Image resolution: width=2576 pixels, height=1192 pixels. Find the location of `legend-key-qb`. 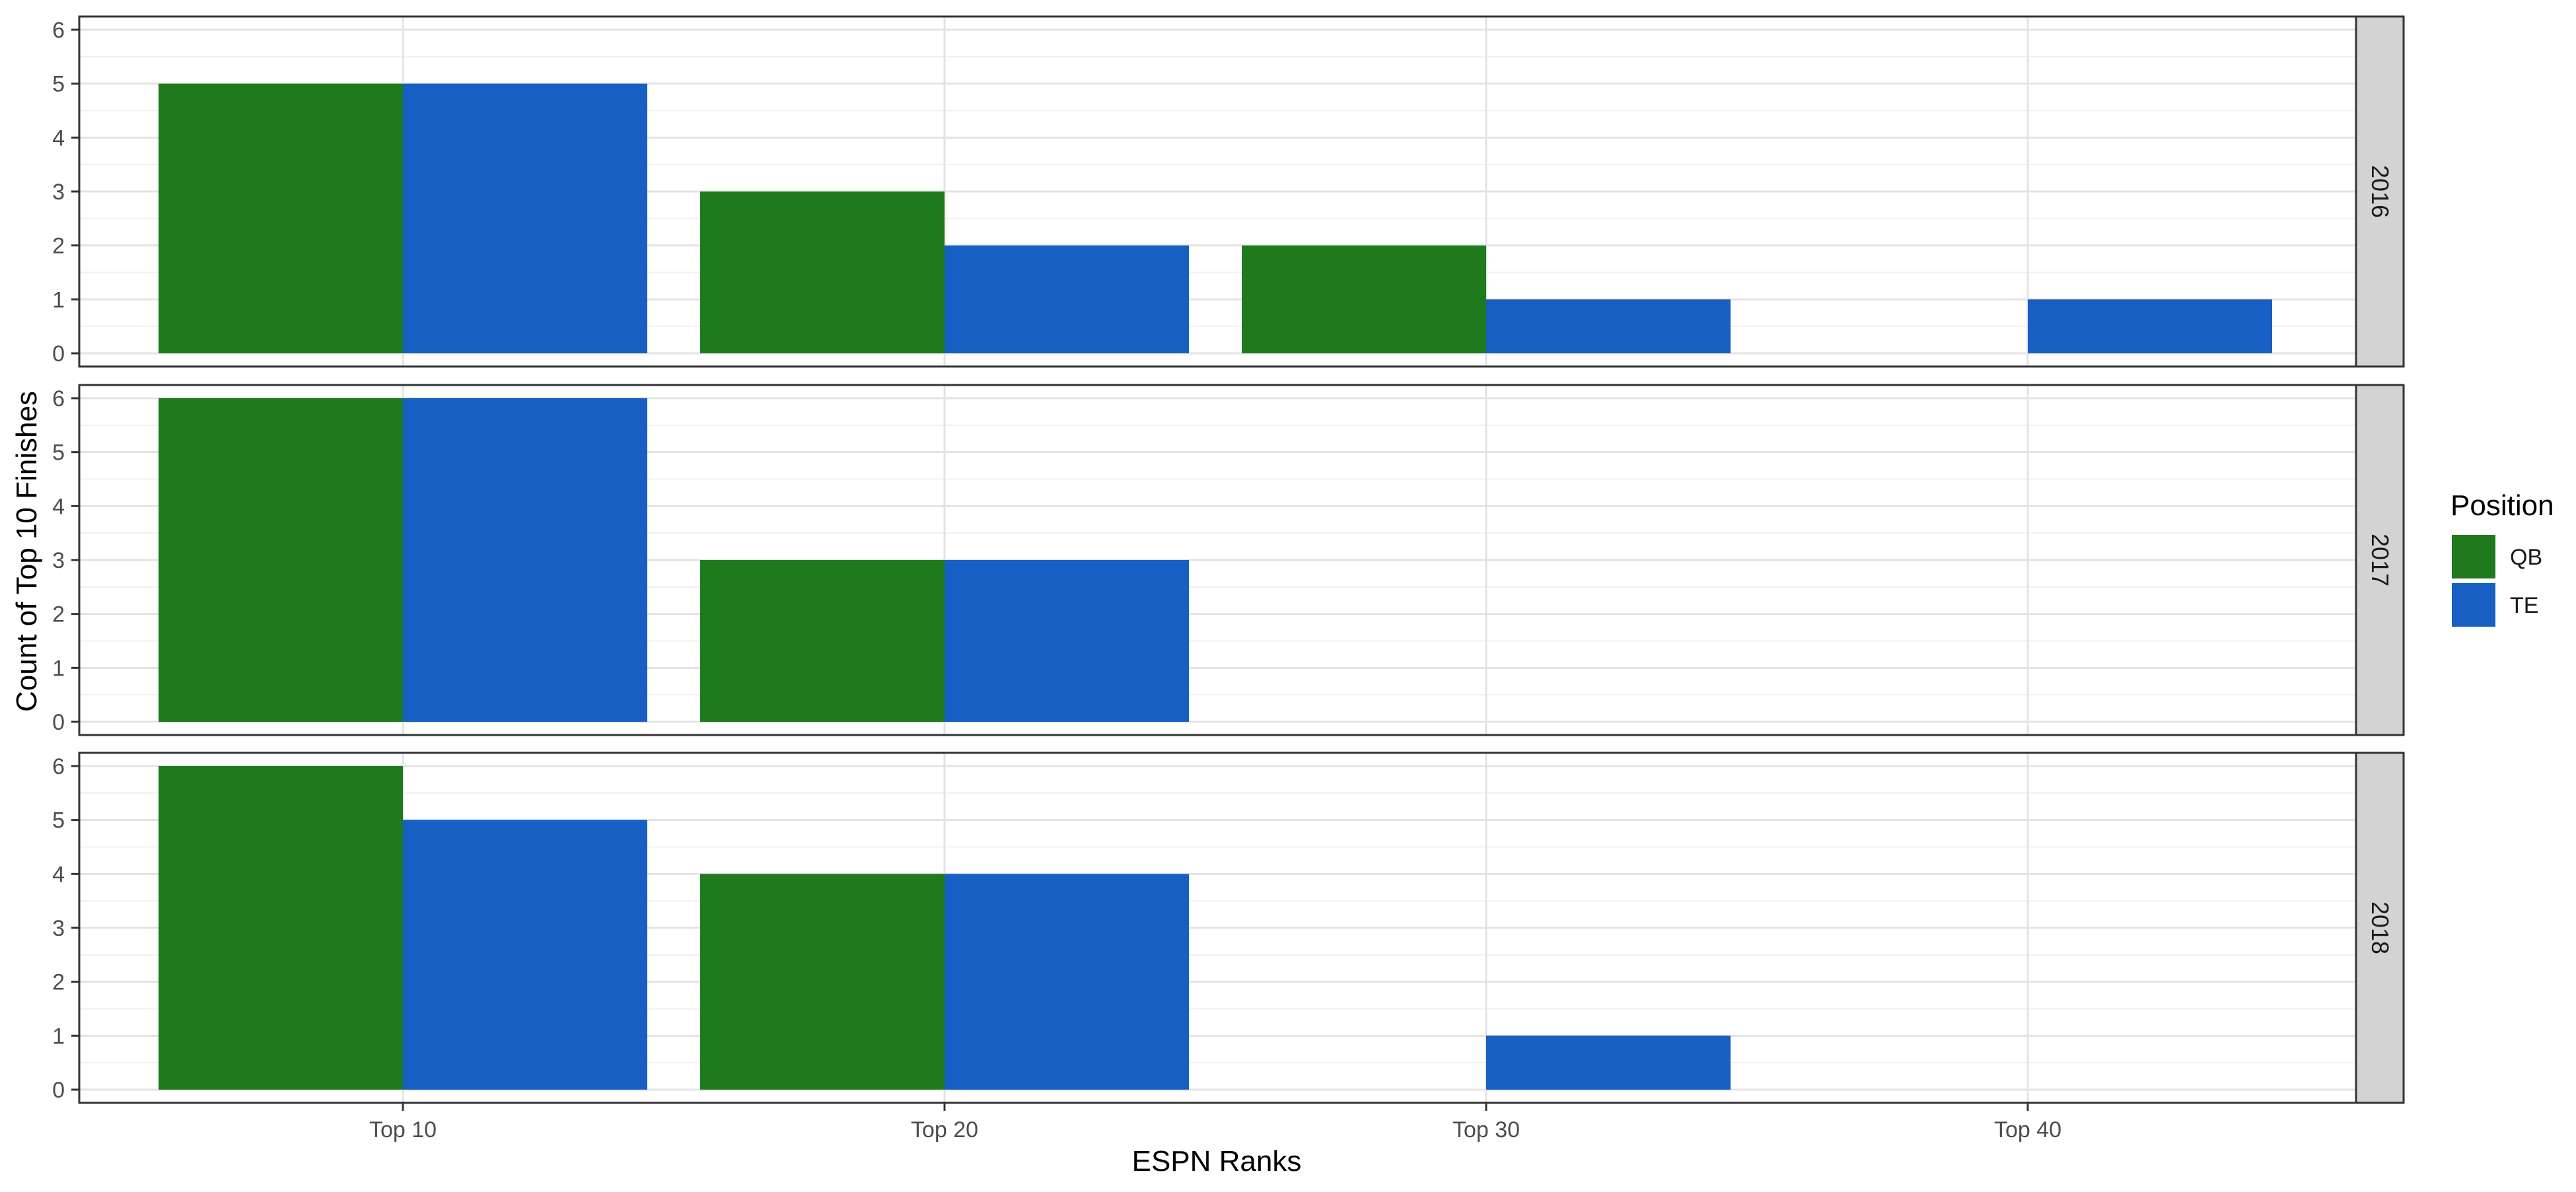

legend-key-qb is located at coordinates (2473, 556).